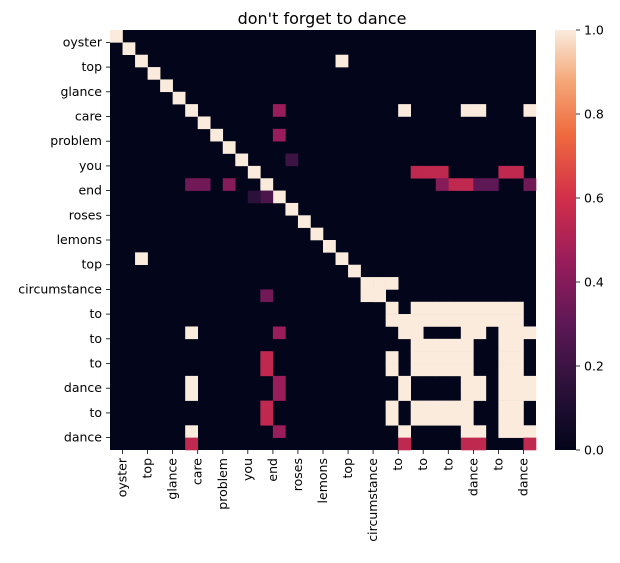  What do you see at coordinates (247, 469) in the screenshot?
I see `x-tick-label: you` at bounding box center [247, 469].